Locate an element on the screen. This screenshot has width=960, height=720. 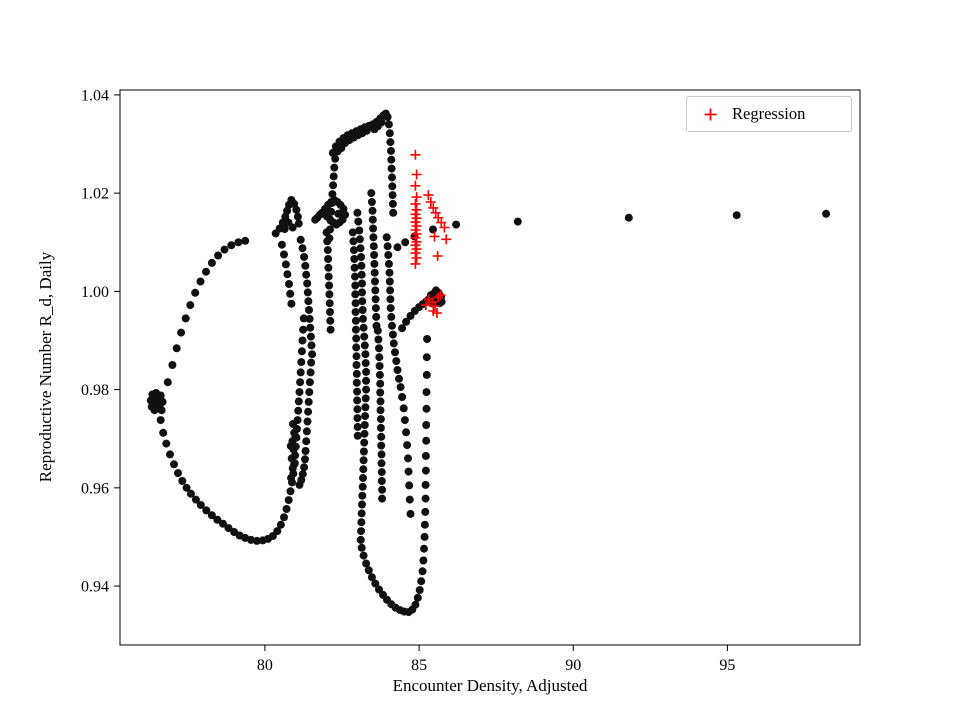
y-tick-label: 0.96 is located at coordinates (95, 488).